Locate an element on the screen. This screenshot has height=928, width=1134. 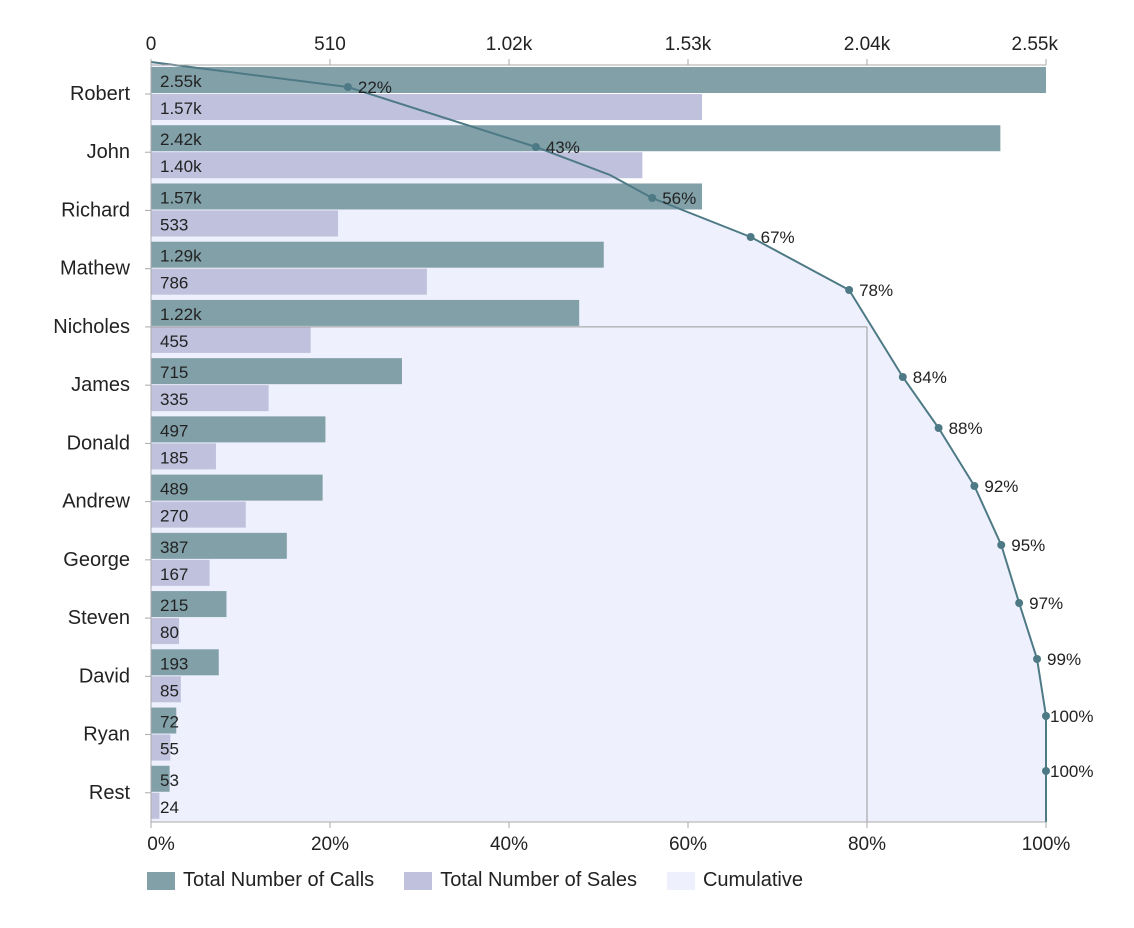
data-label-sales: 533 is located at coordinates (174, 224).